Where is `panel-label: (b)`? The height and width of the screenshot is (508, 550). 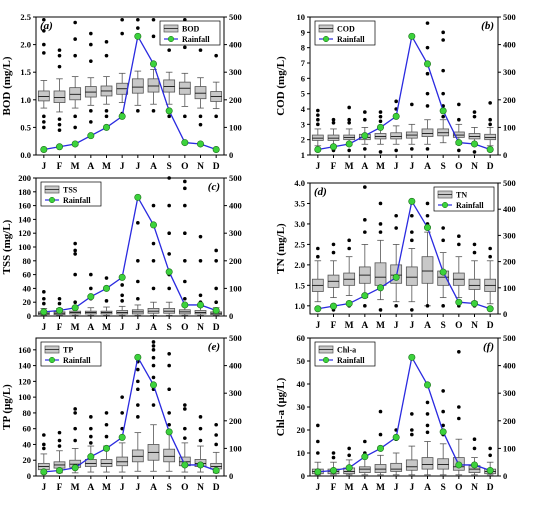
panel-label: (b) is located at coordinates (487, 26).